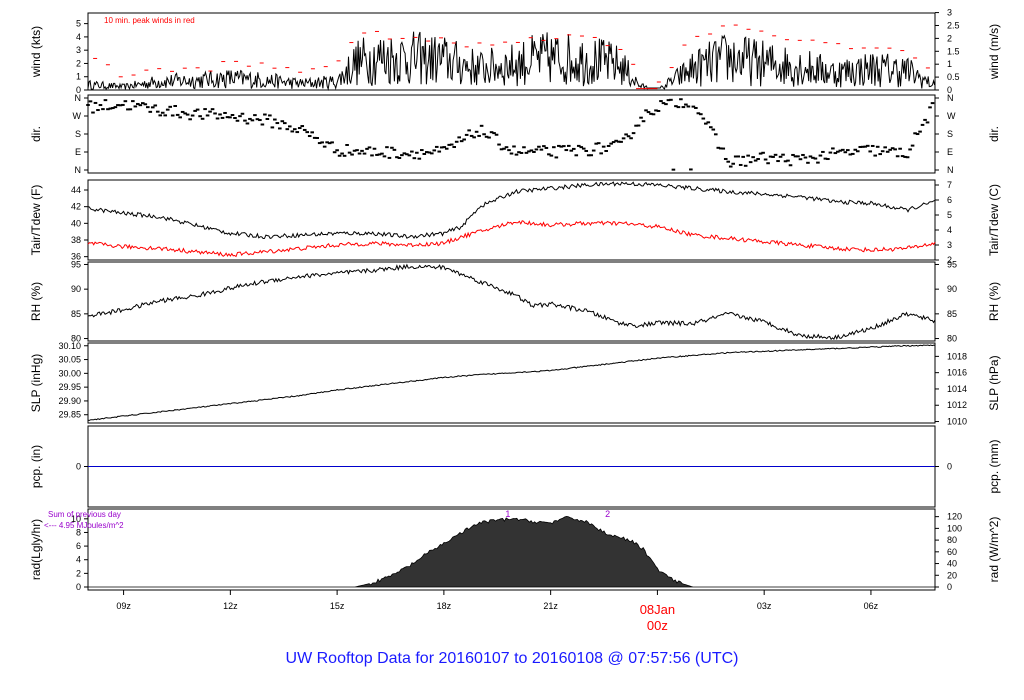 The image size is (1024, 700). I want to click on slp-left-tick-label: 30.05, so click(69, 360).